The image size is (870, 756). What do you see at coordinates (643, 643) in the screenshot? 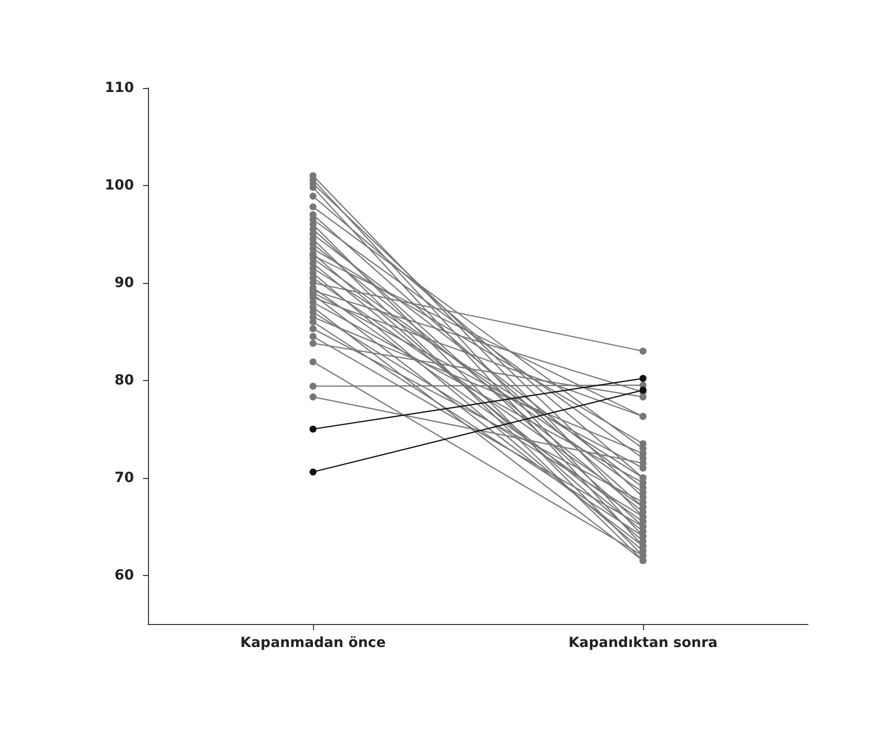
I see `x-tick-label: Kapandıktan sonra` at bounding box center [643, 643].